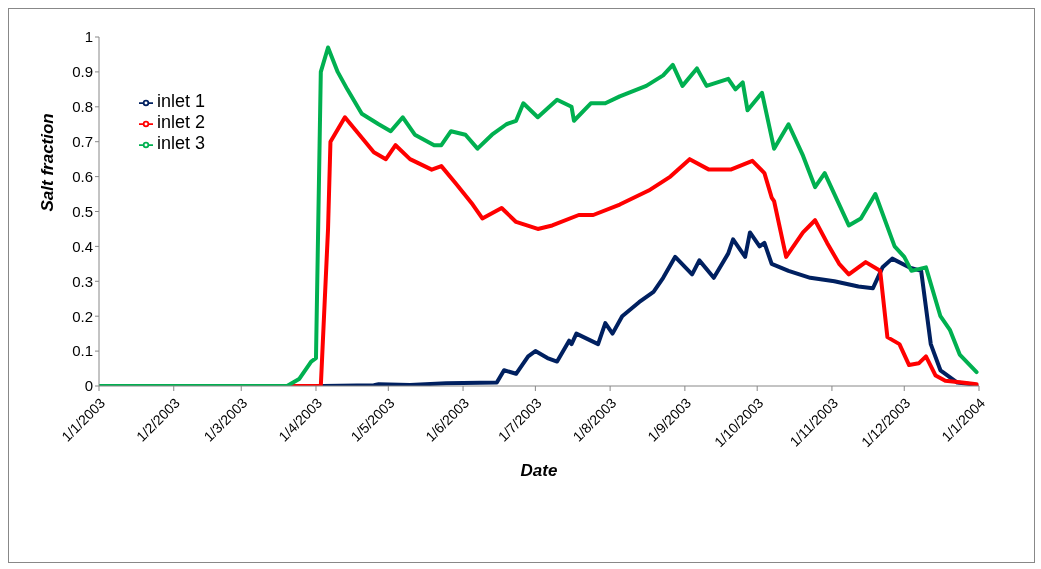 The height and width of the screenshot is (569, 1041). Describe the element at coordinates (82, 72) in the screenshot. I see `y-tick-label: 0.9` at that location.